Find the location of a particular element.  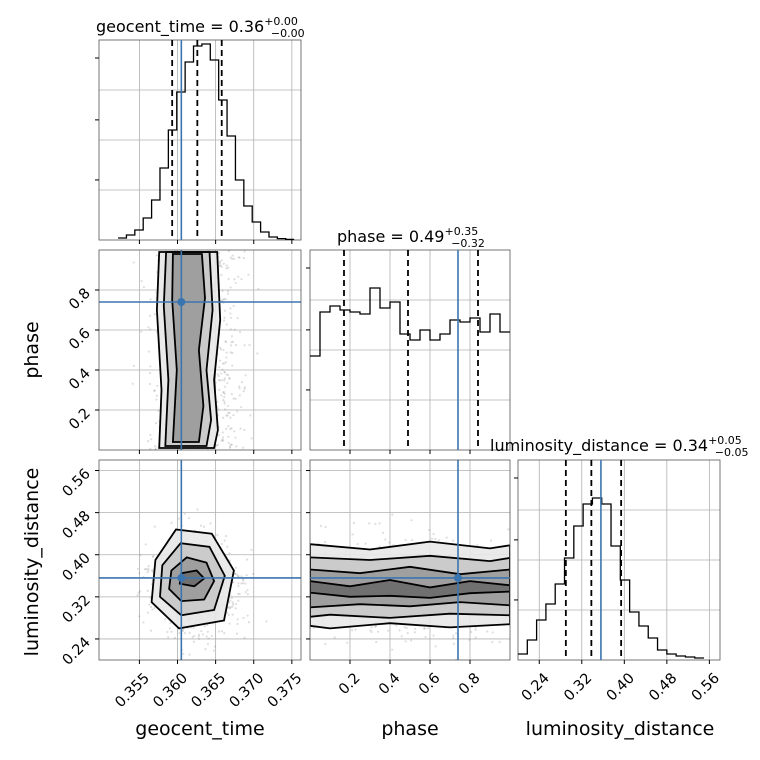

xlabel-geocent-time: geocent_time is located at coordinates (199, 729).